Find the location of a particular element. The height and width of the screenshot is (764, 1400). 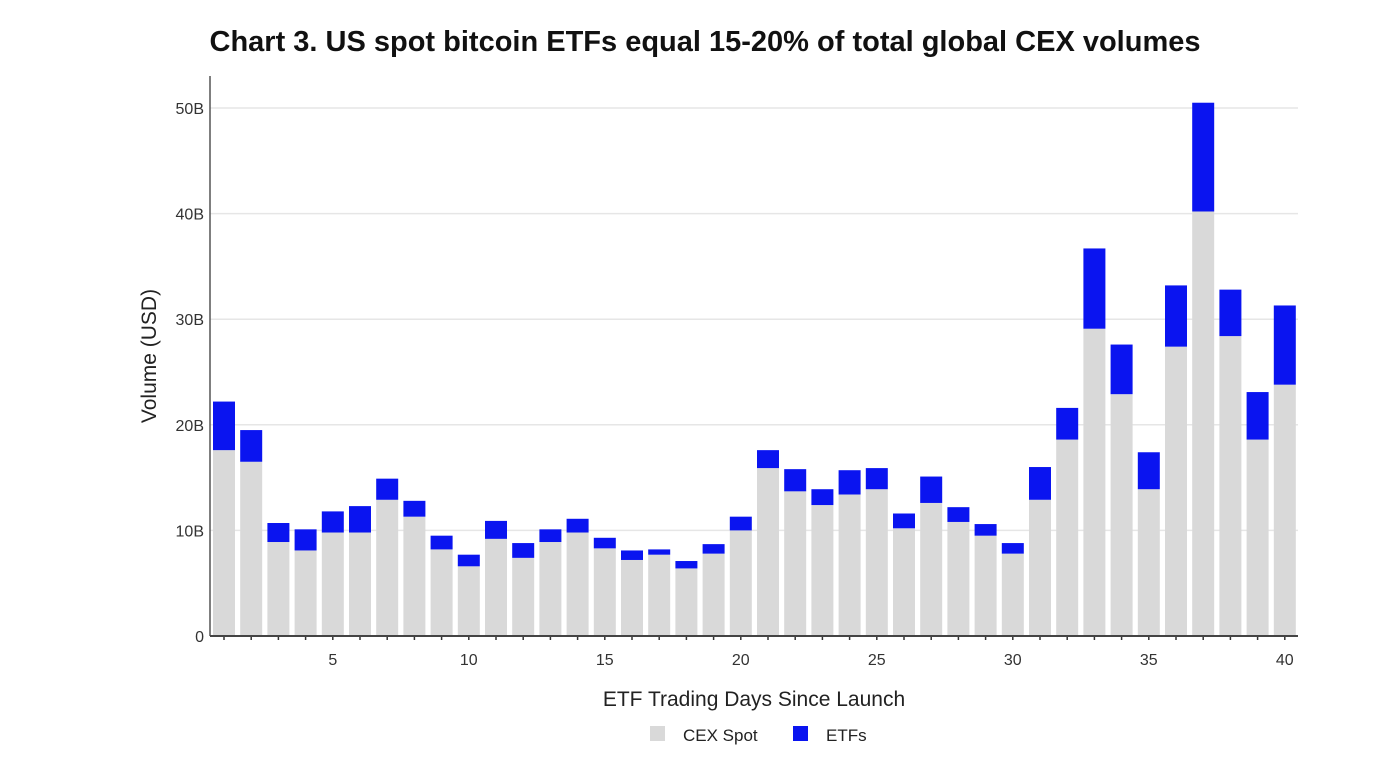

legend-label: ETFs is located at coordinates (846, 735).